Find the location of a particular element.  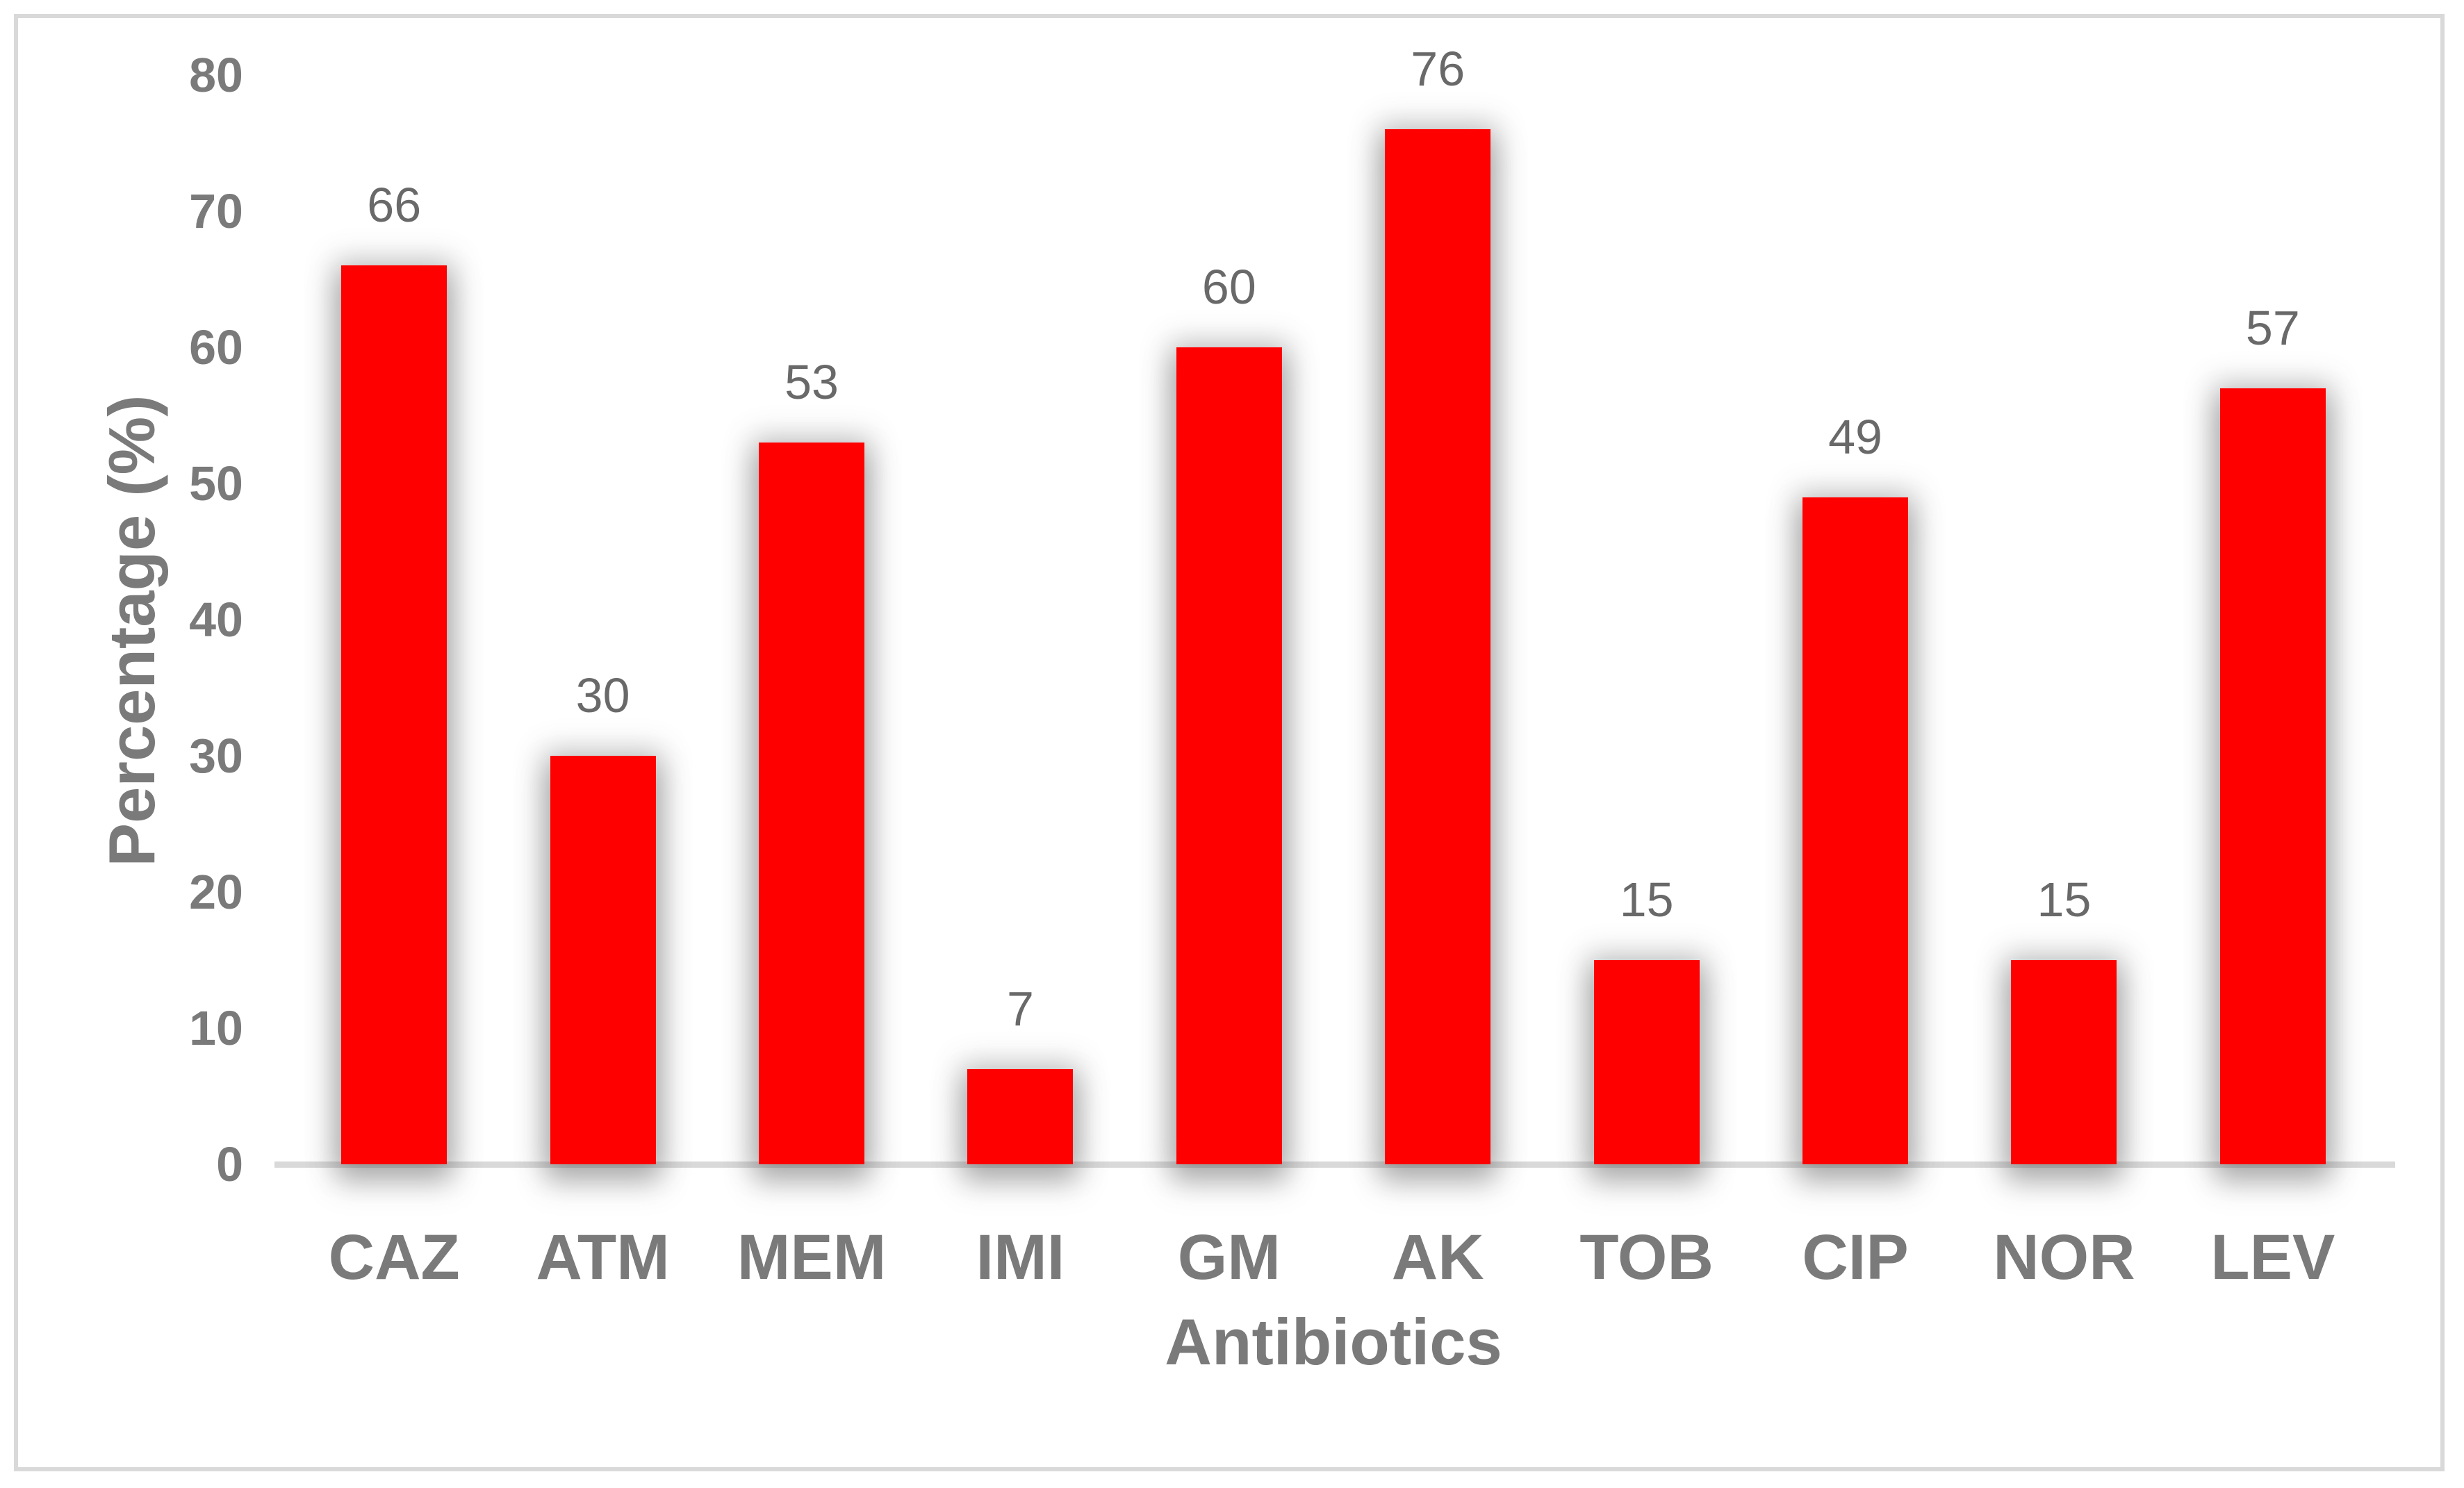

bar-slot: 57 is located at coordinates (2273, 582).